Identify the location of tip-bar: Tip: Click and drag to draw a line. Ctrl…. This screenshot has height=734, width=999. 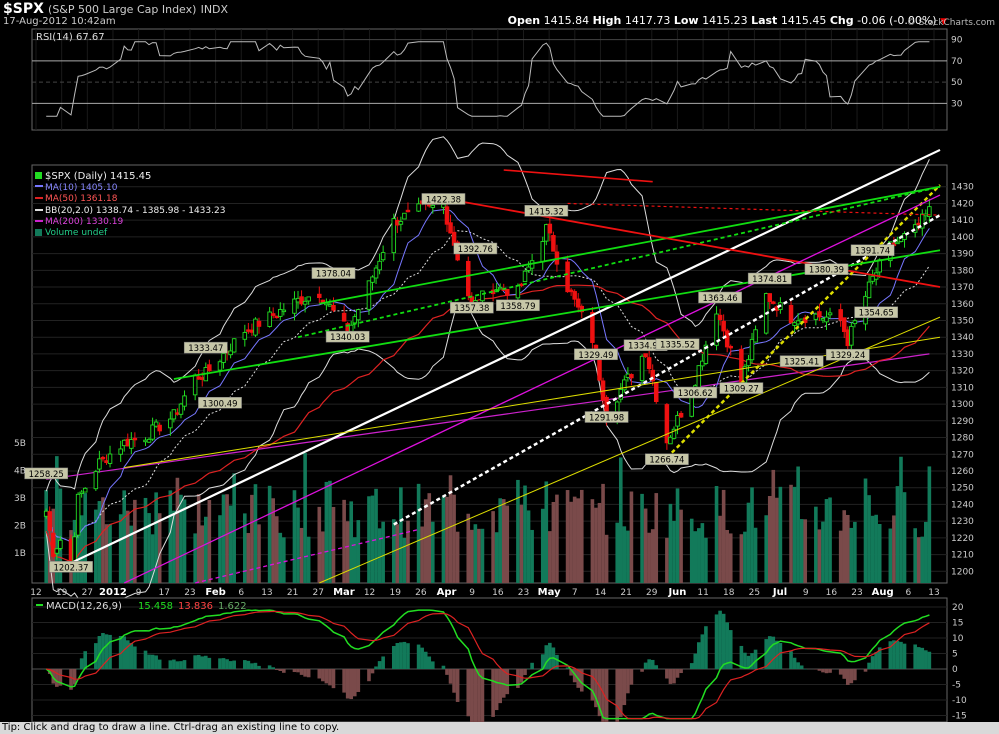
(499, 728).